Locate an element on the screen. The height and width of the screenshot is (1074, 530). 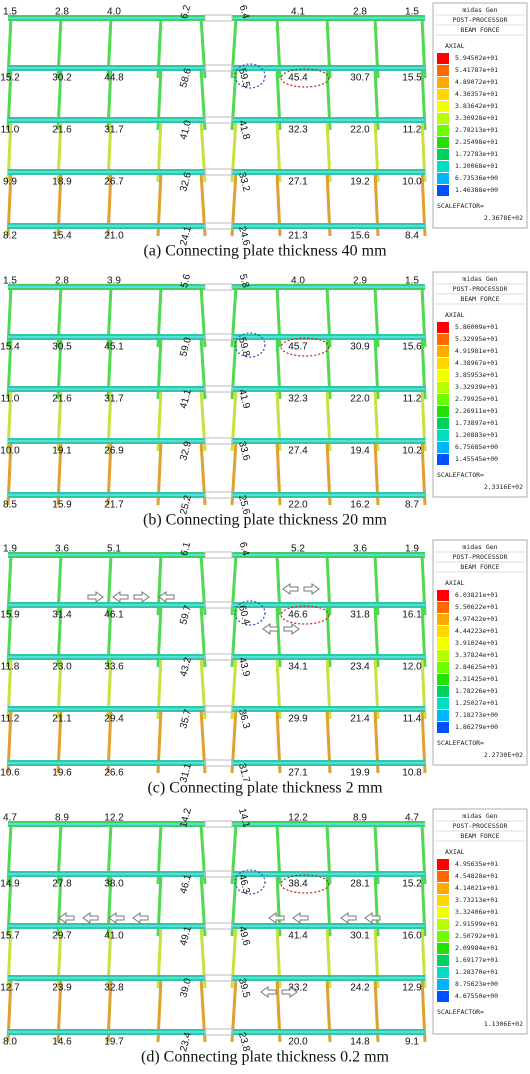
force-label: 2.8 is located at coordinates (62, 12).